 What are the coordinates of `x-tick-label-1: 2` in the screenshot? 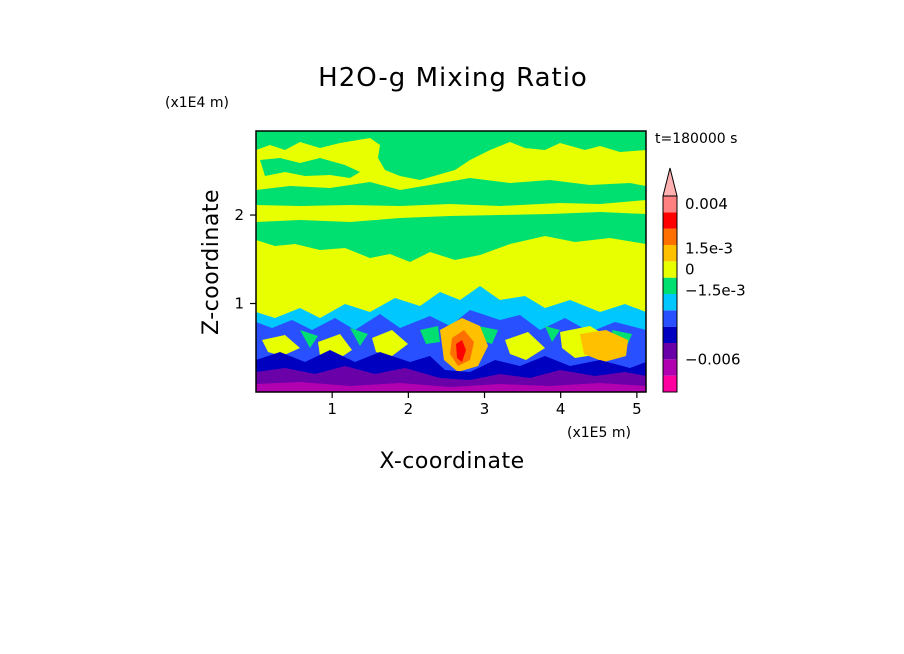 It's located at (409, 409).